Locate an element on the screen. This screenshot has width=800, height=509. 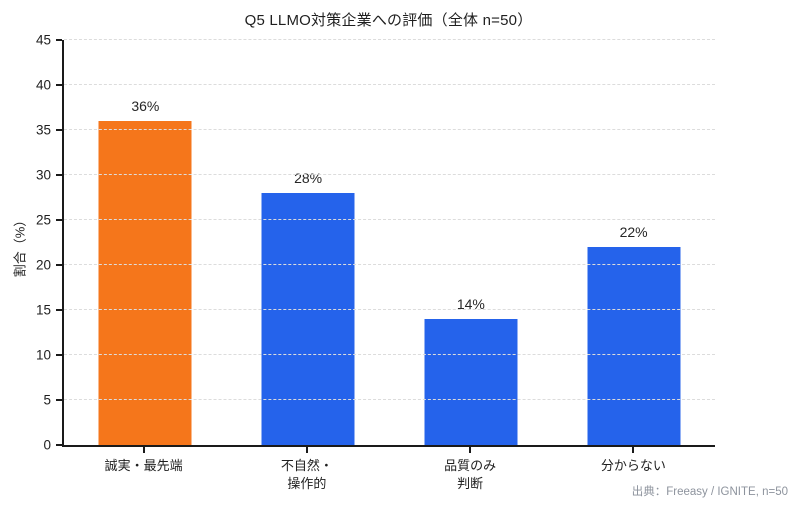
bar-value-label-1: 36% is located at coordinates (145, 106).